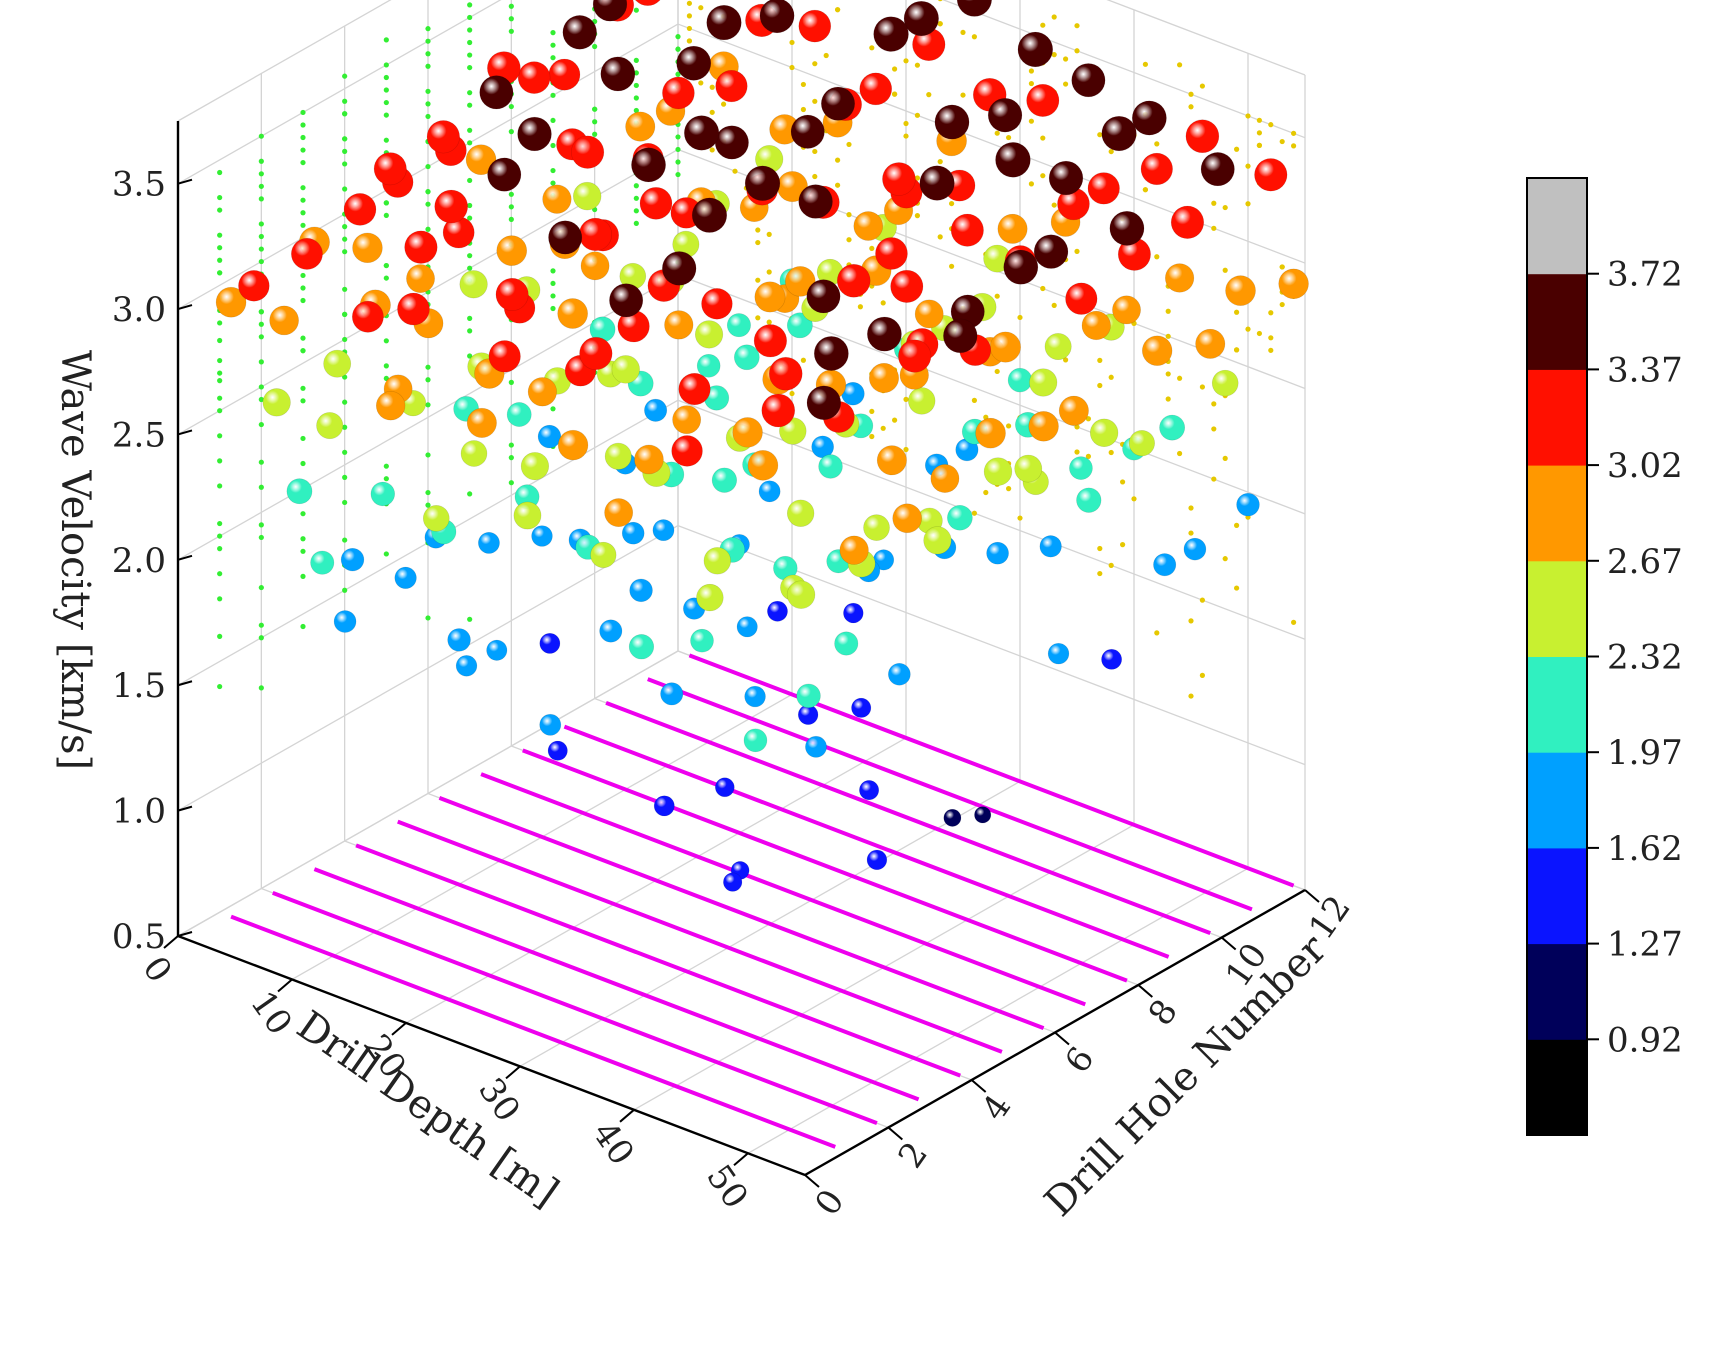 The width and height of the screenshot is (1719, 1348). I want to click on z-tick-label: 3.5, so click(139, 185).